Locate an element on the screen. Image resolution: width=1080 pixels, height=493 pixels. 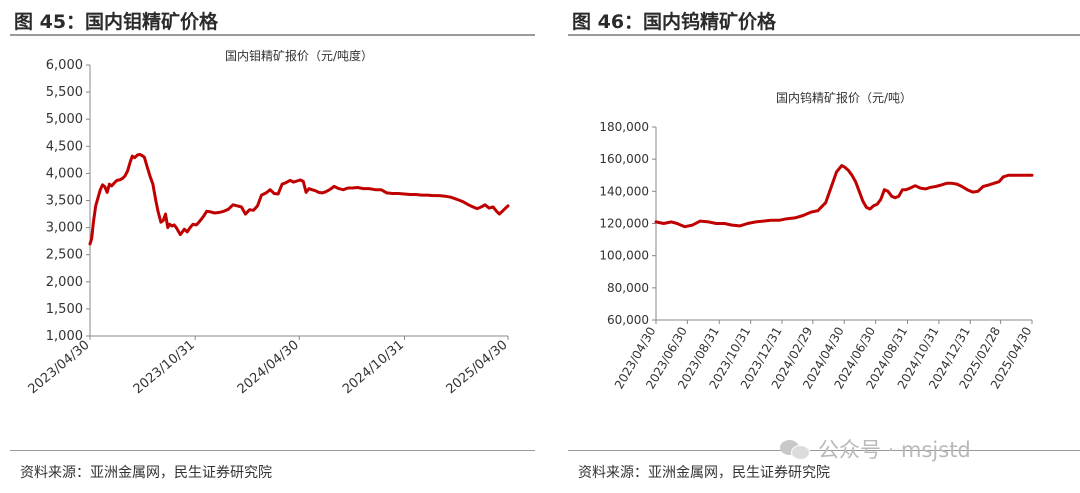
y-tick-label: 4,500 is located at coordinates (64, 146).